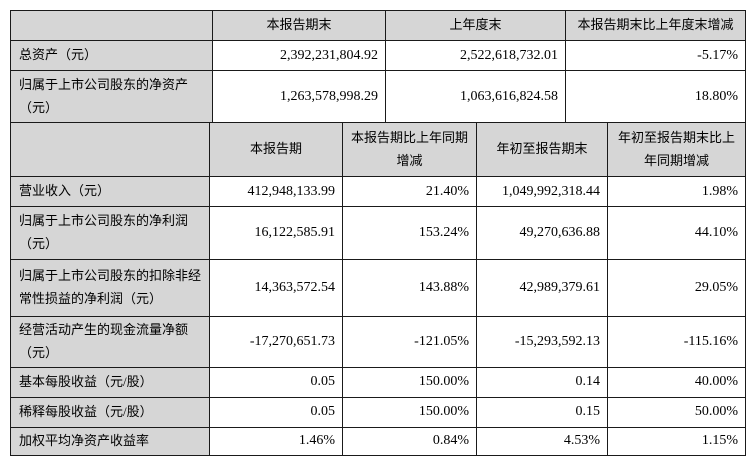 The width and height of the screenshot is (751, 468). Describe the element at coordinates (676, 191) in the screenshot. I see `value-cell: 1.98%` at that location.